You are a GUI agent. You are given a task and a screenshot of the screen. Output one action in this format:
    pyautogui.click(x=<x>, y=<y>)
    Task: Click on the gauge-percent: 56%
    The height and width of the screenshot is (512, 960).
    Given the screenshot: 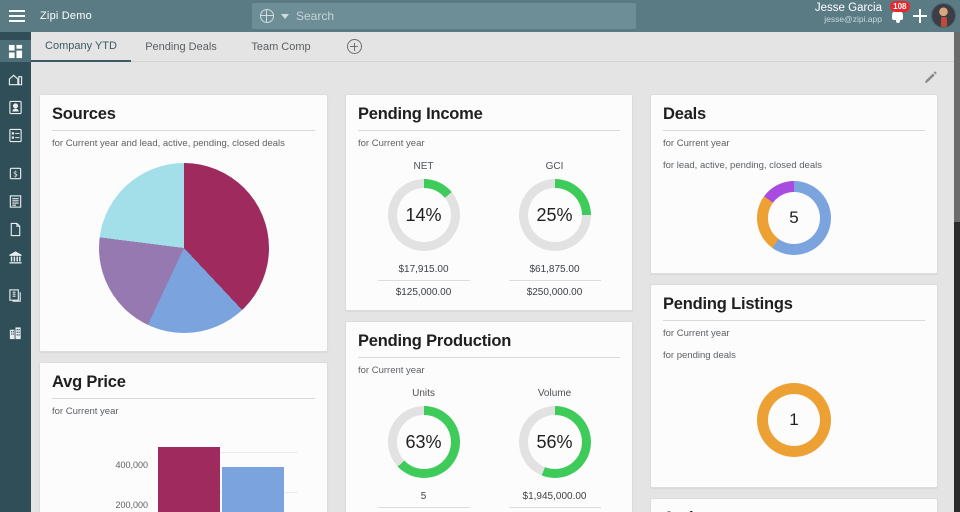 What is the action you would take?
    pyautogui.click(x=554, y=441)
    